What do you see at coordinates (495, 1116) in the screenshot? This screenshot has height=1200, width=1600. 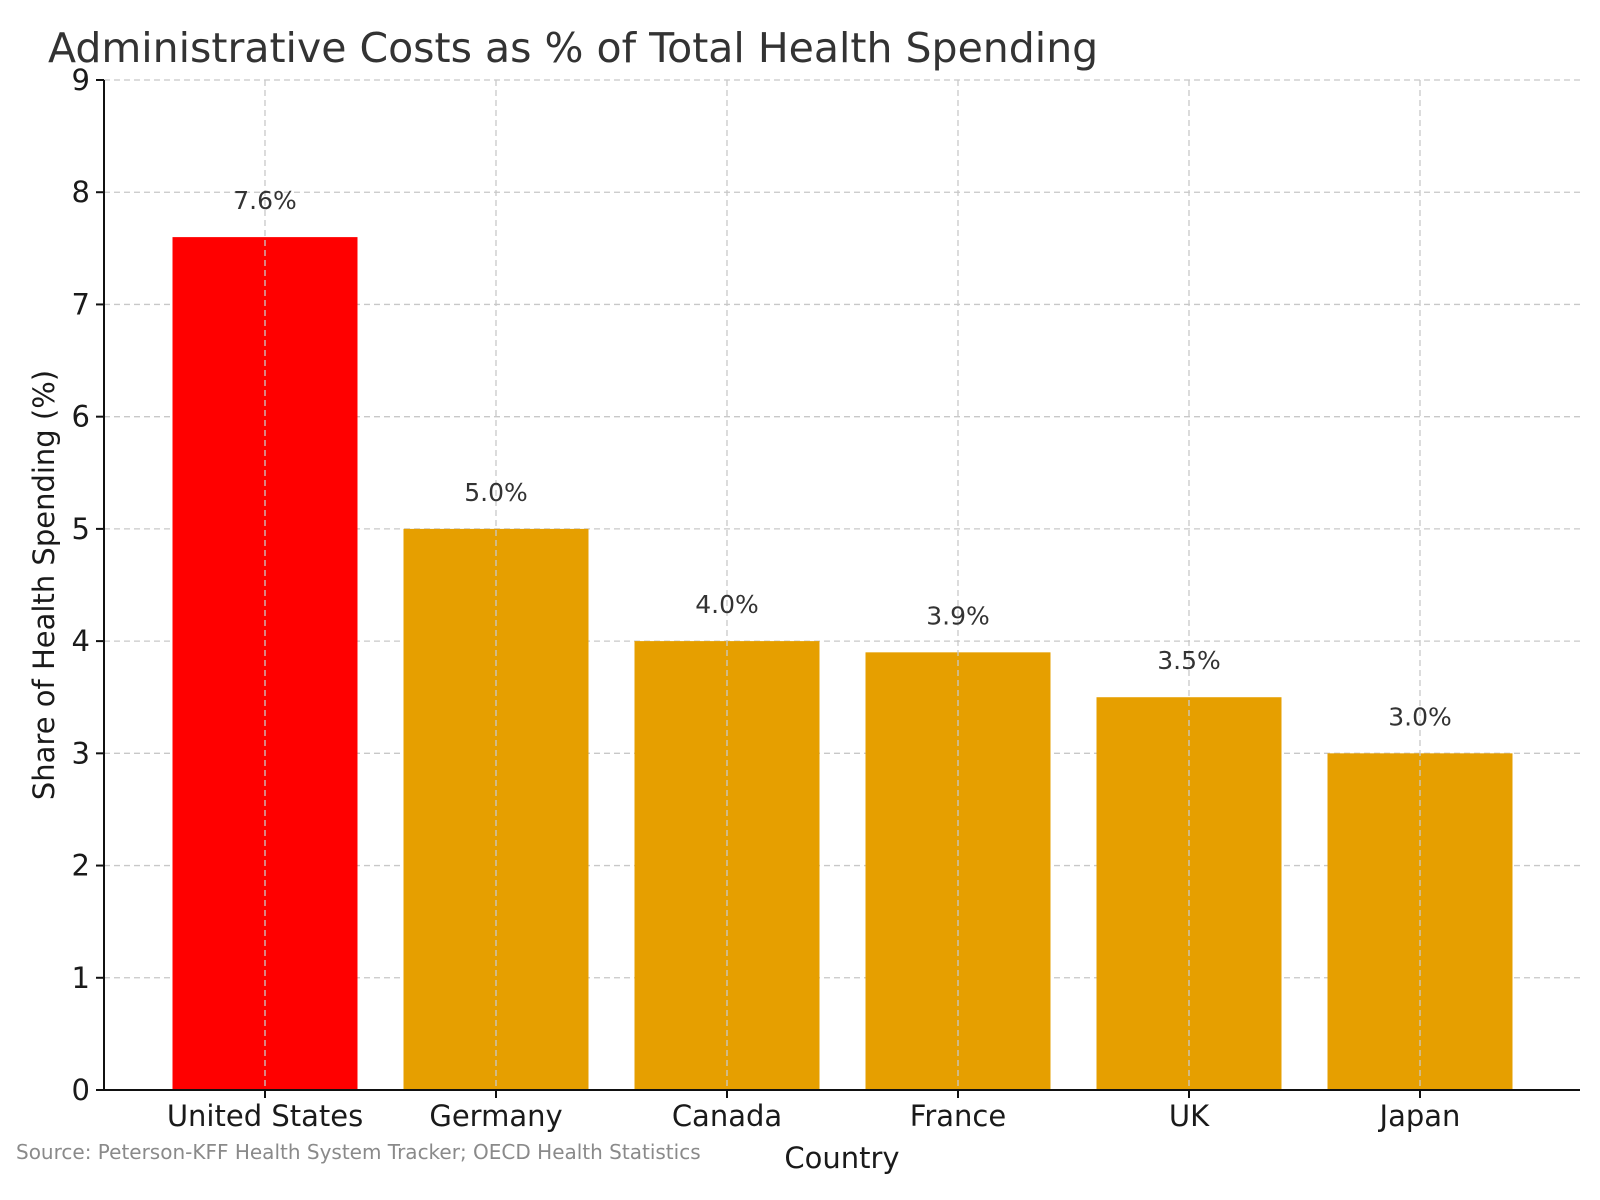 I see `x-tick-label: Germany` at bounding box center [495, 1116].